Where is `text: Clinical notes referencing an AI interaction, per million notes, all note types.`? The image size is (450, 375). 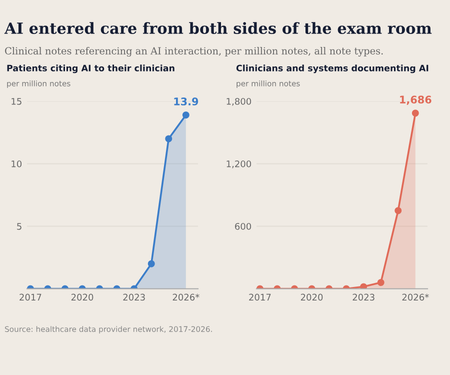
text: Clinical notes referencing an AI interaction, per million notes, all note types. is located at coordinates (194, 51).